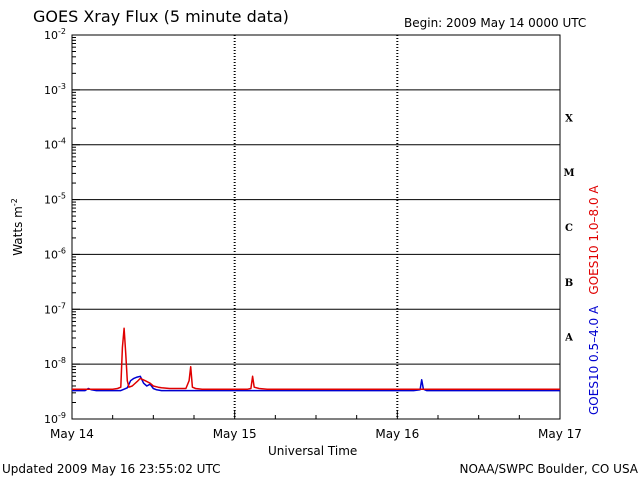 The image size is (640, 480). What do you see at coordinates (397, 434) in the screenshot?
I see `x-tick-label: May 16` at bounding box center [397, 434].